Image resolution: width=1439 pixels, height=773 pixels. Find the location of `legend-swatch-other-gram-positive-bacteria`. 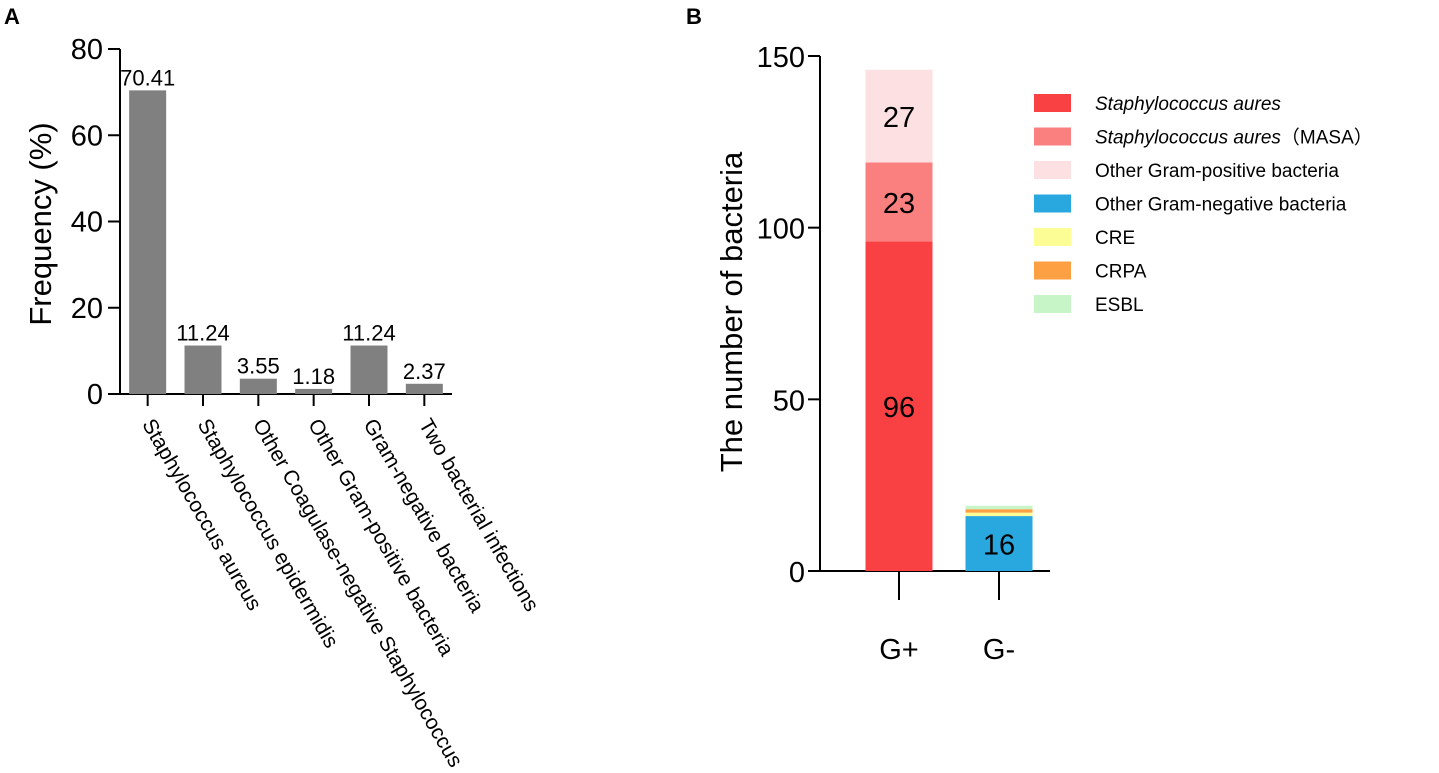

legend-swatch-other-gram-positive-bacteria is located at coordinates (1052, 170).